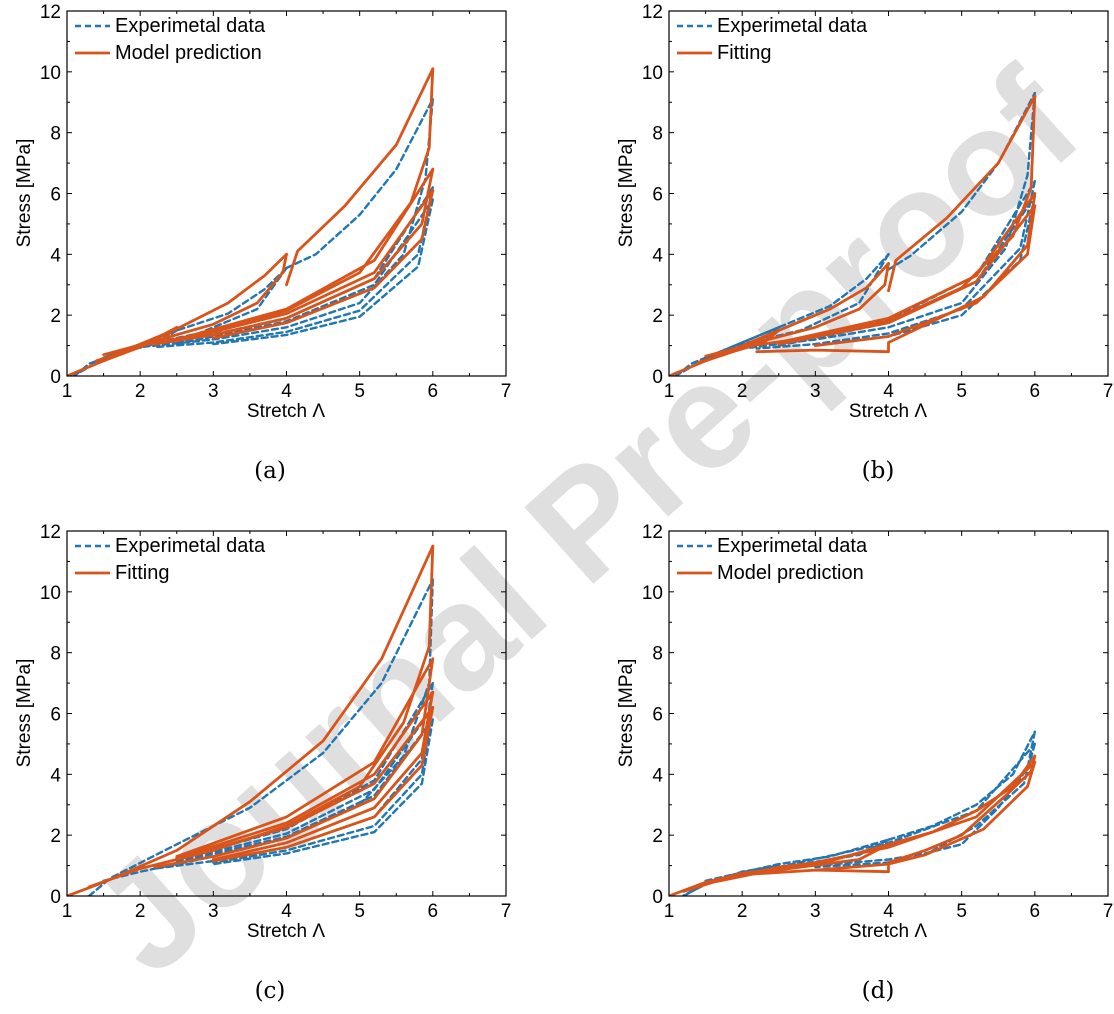  I want to click on panel-caption: (d), so click(878, 991).